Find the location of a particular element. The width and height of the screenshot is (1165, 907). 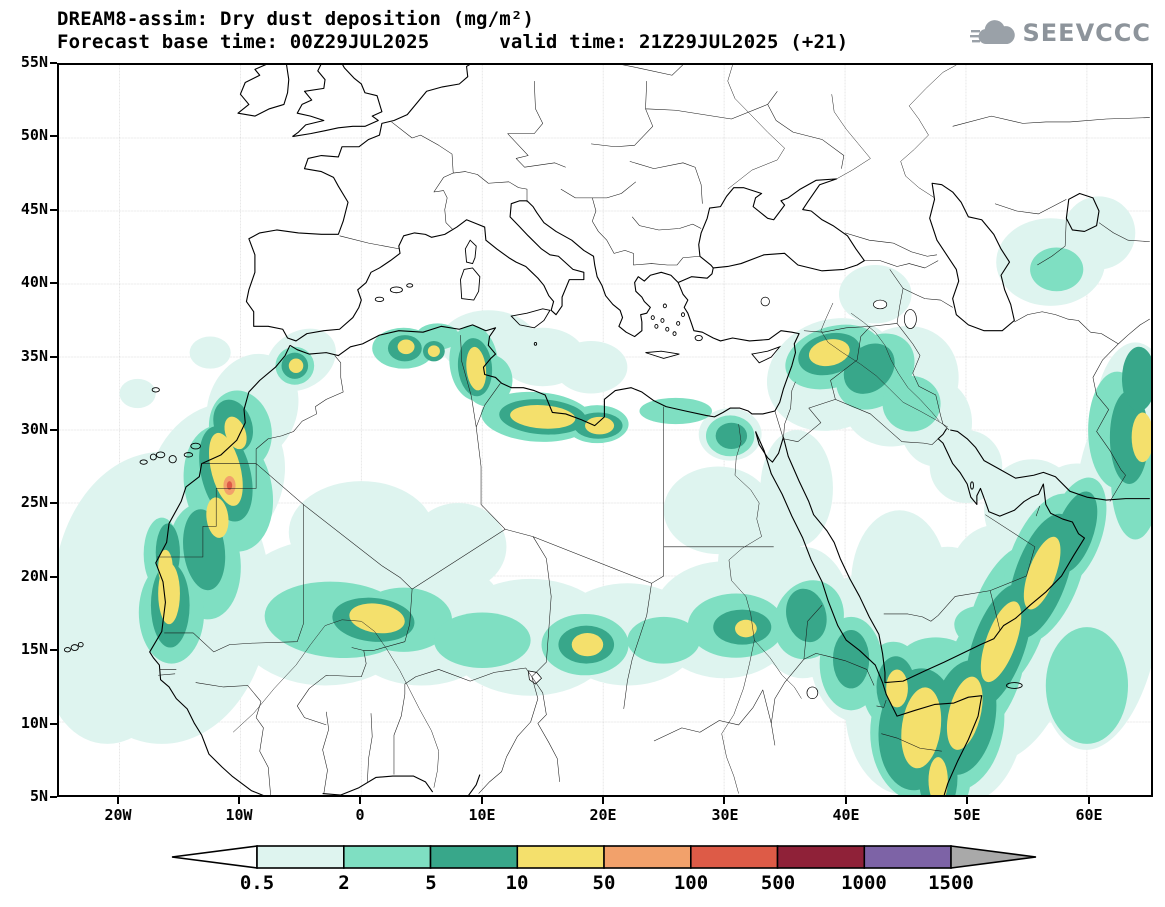

x-axis-label: 50E is located at coordinates (967, 815).